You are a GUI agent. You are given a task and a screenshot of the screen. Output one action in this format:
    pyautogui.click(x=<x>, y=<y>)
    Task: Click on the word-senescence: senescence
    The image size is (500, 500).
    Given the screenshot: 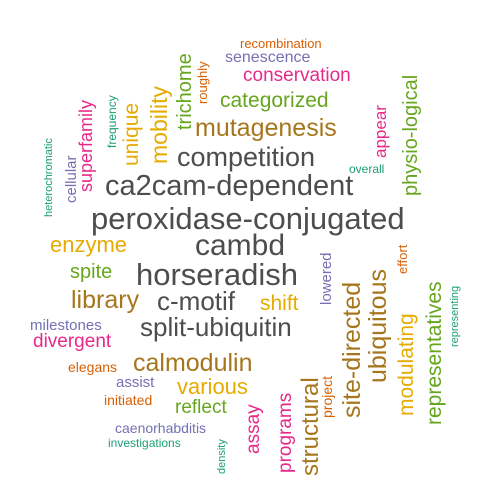 What is the action you would take?
    pyautogui.click(x=268, y=57)
    